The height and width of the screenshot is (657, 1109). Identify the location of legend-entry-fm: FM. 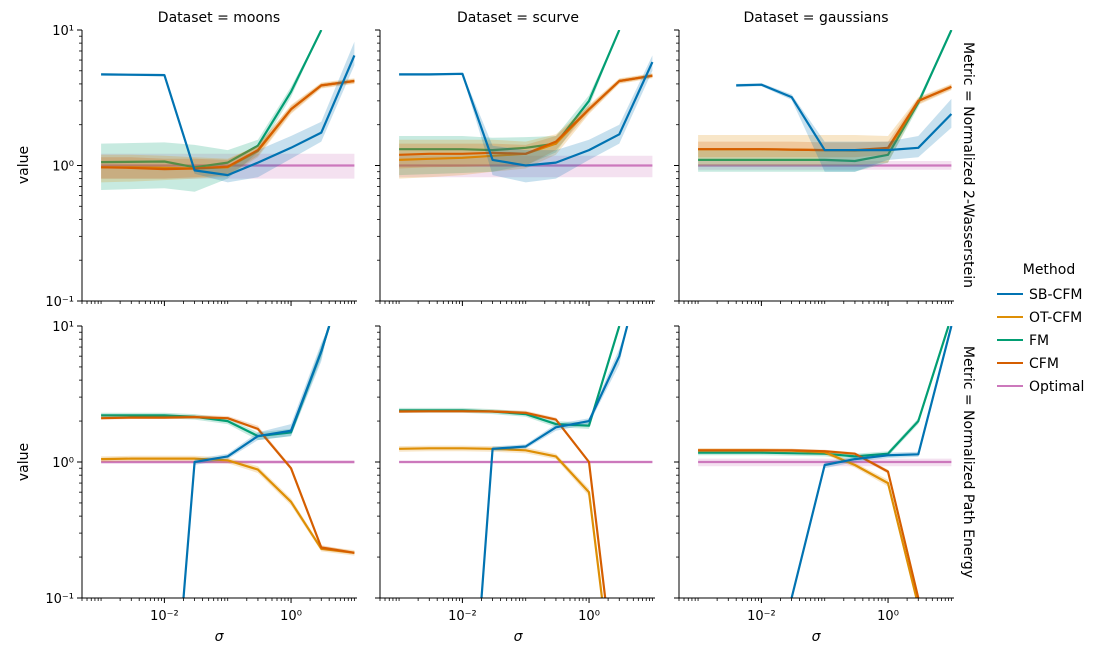
(1023, 341).